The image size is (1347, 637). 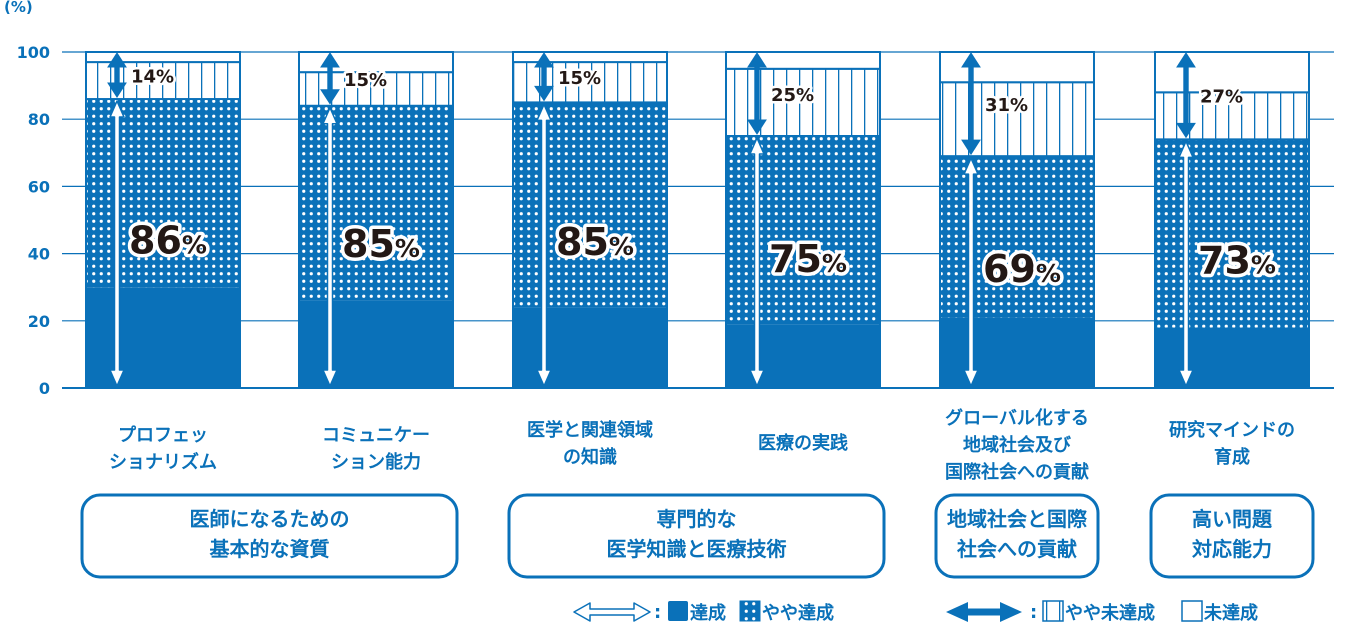 I want to click on achieved-percent-value: 86, so click(x=155, y=241).